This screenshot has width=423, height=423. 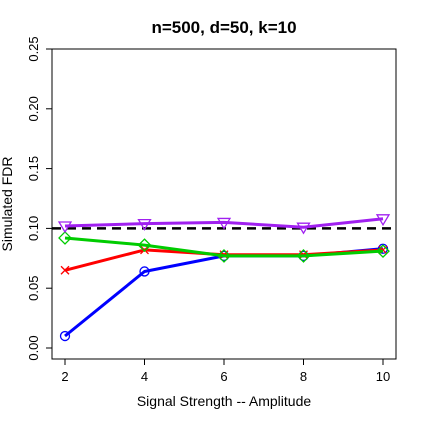 I want to click on y-tick-label: 0.15, so click(x=33, y=168).